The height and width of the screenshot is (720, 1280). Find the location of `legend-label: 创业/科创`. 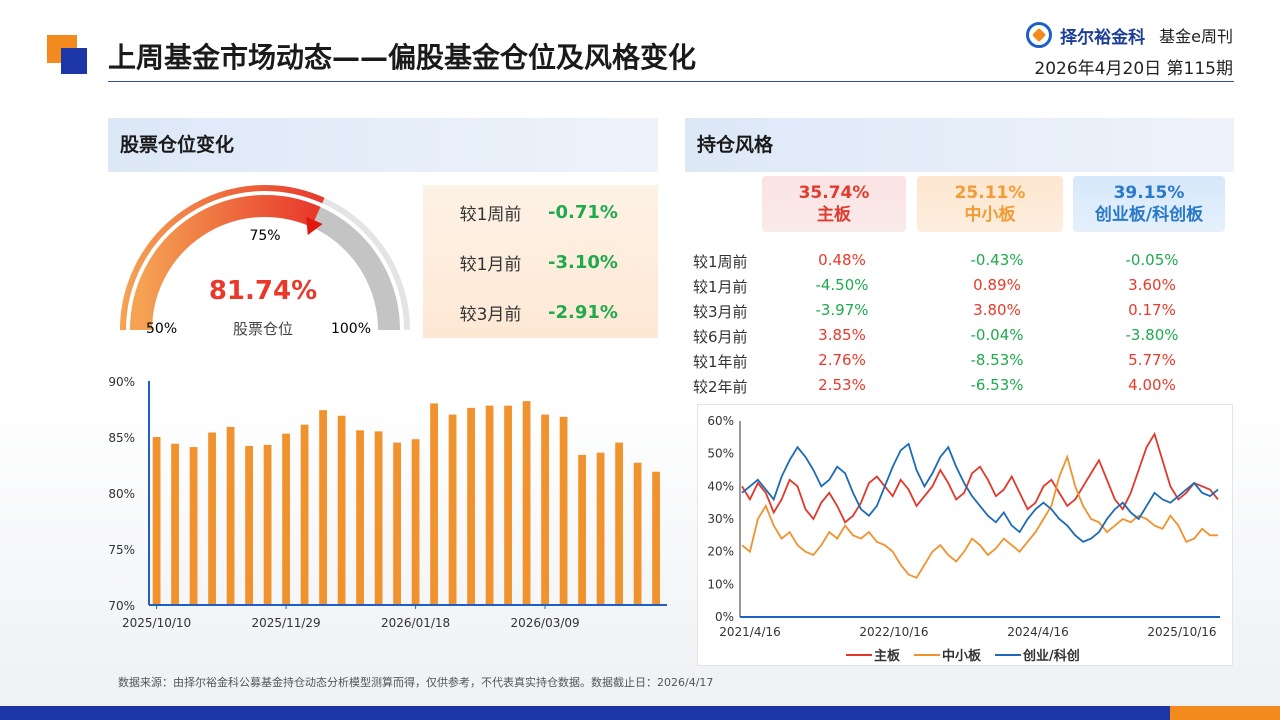

legend-label: 创业/科创 is located at coordinates (1051, 656).